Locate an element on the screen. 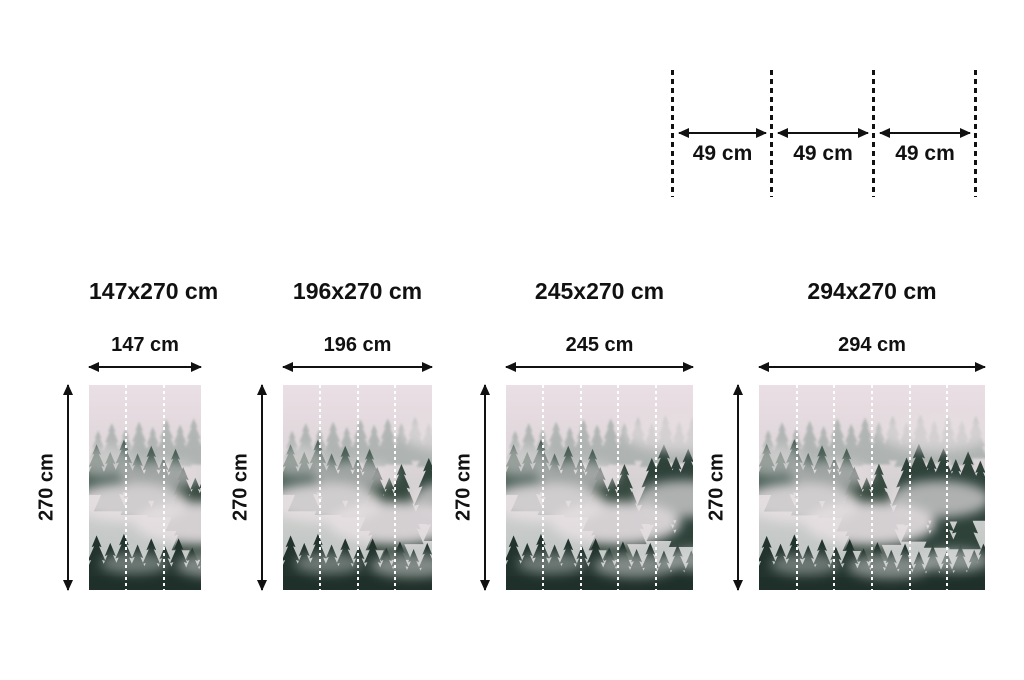  size-option-196x270: 196x270 cm 196 cm 270 cm is located at coordinates (328, 438).